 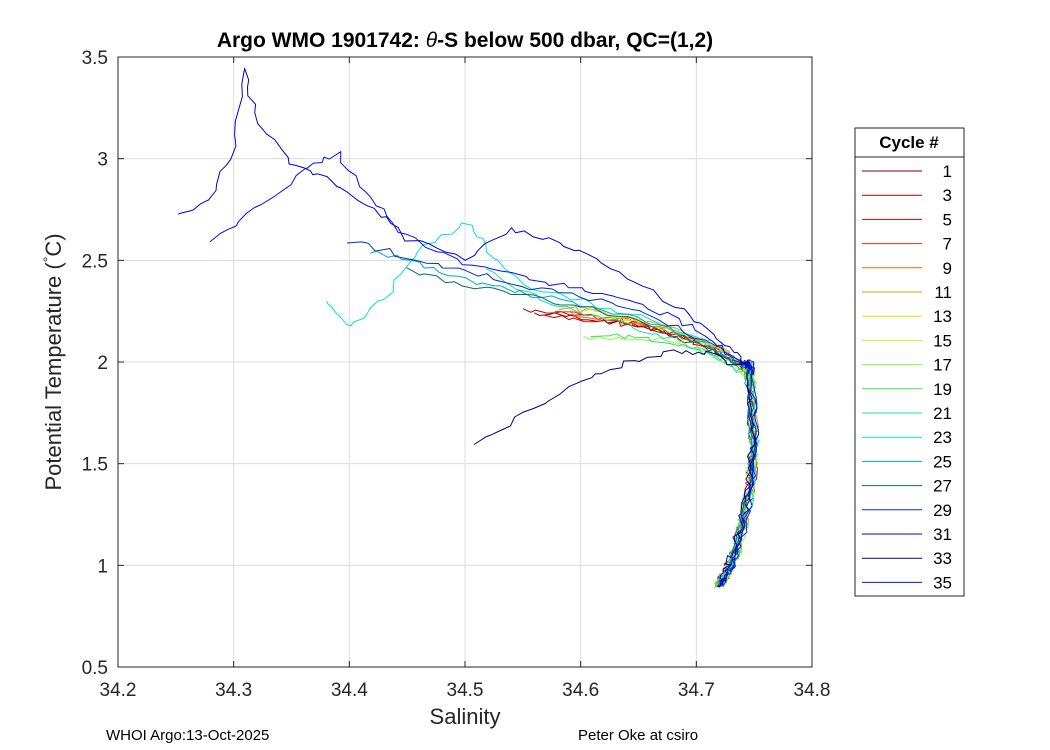 What do you see at coordinates (942, 389) in the screenshot?
I see `legend-label: 19` at bounding box center [942, 389].